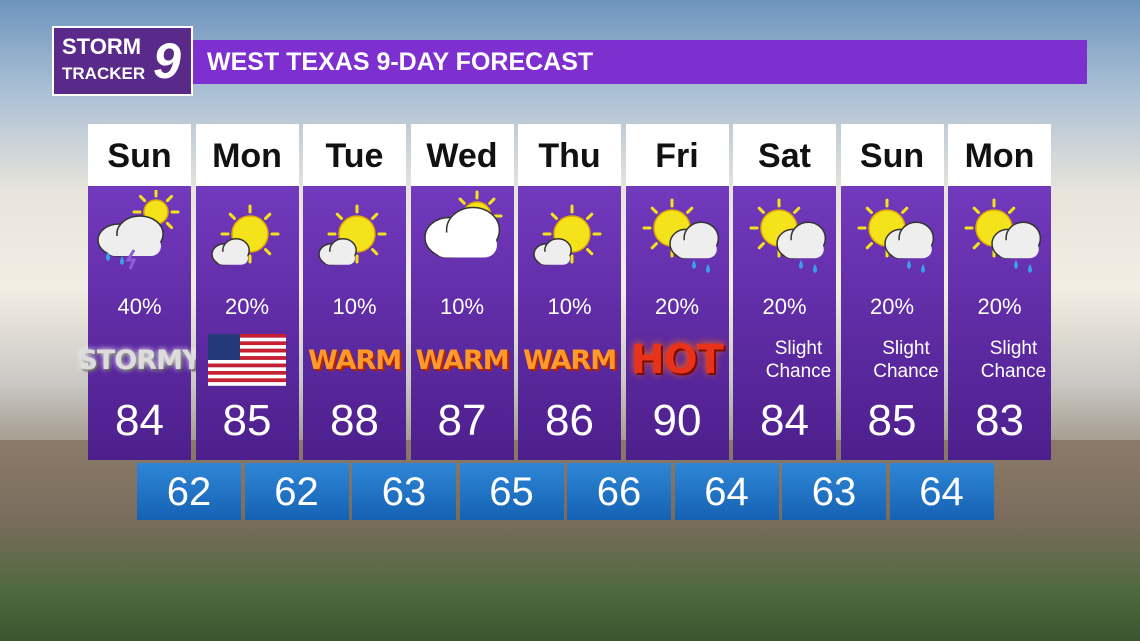 This screenshot has height=641, width=1140. Describe the element at coordinates (569, 292) in the screenshot. I see `day-column: Thu 10% WARM 86` at that location.